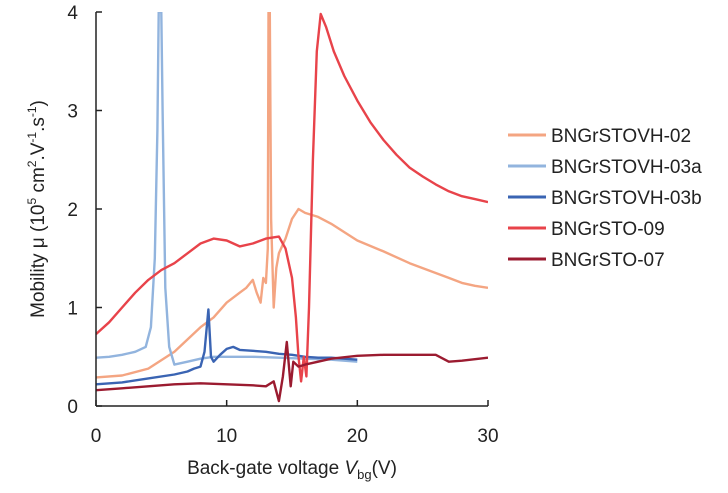 This screenshot has width=728, height=493. Describe the element at coordinates (72, 309) in the screenshot. I see `y-tick-label: 1` at that location.